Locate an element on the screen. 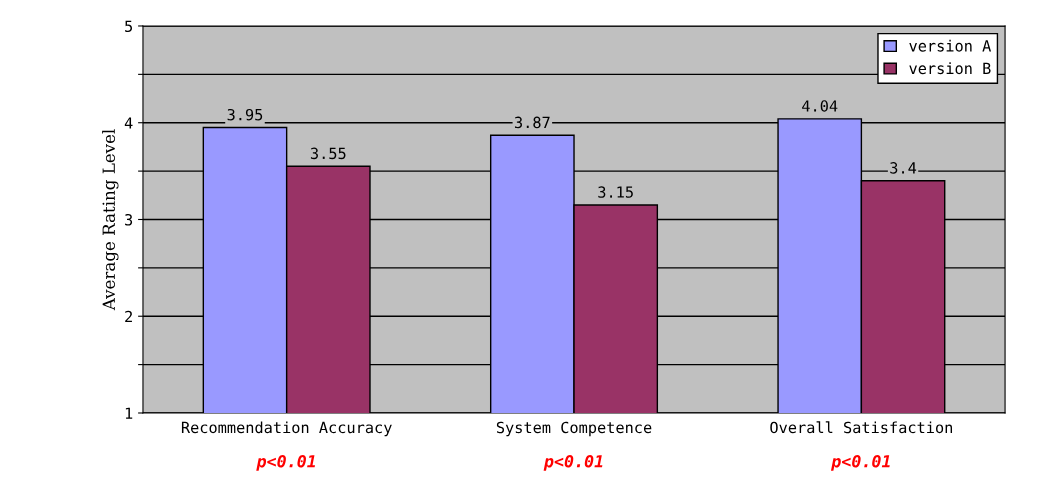 This screenshot has width=1063, height=492. y-tick-label: 5 is located at coordinates (129, 26).